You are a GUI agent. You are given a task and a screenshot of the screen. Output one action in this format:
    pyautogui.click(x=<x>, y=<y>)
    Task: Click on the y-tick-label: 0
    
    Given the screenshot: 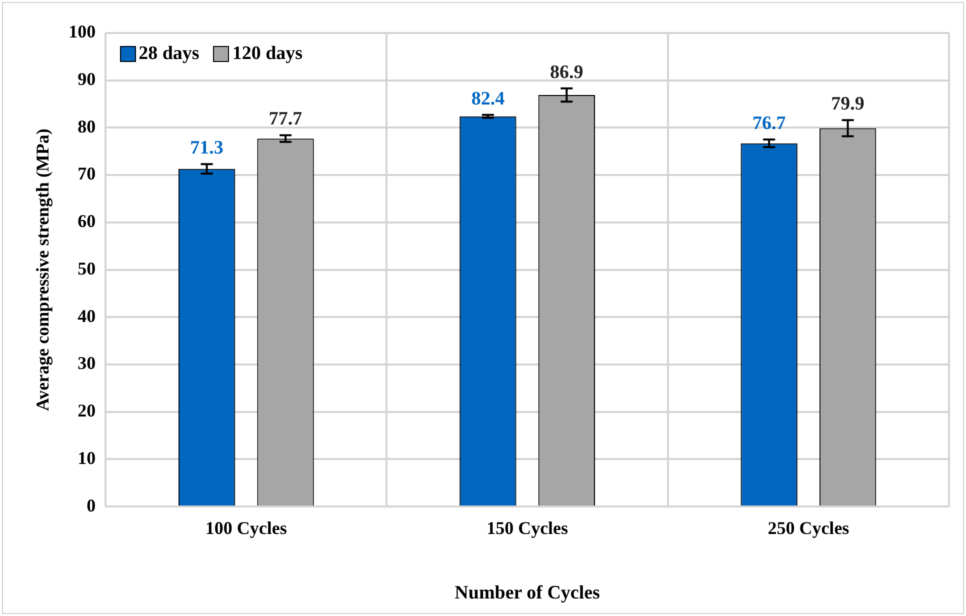 What is the action you would take?
    pyautogui.click(x=91, y=505)
    